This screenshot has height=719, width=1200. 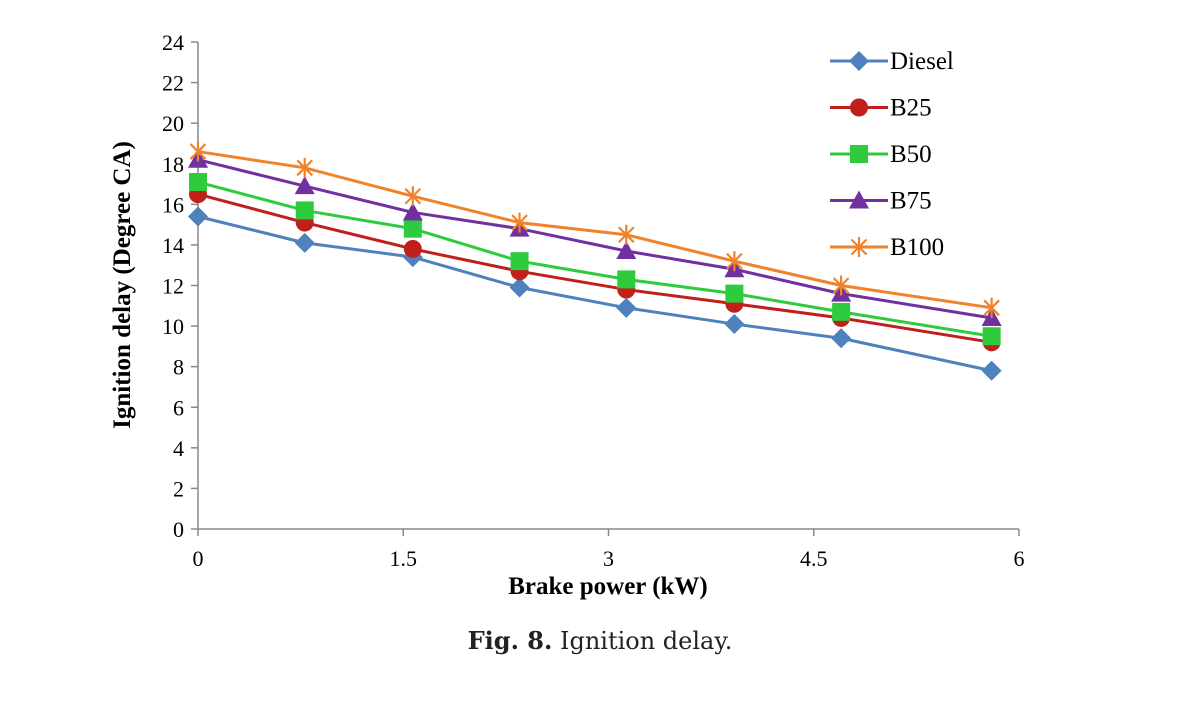 I want to click on legend-label: B75, so click(x=911, y=201).